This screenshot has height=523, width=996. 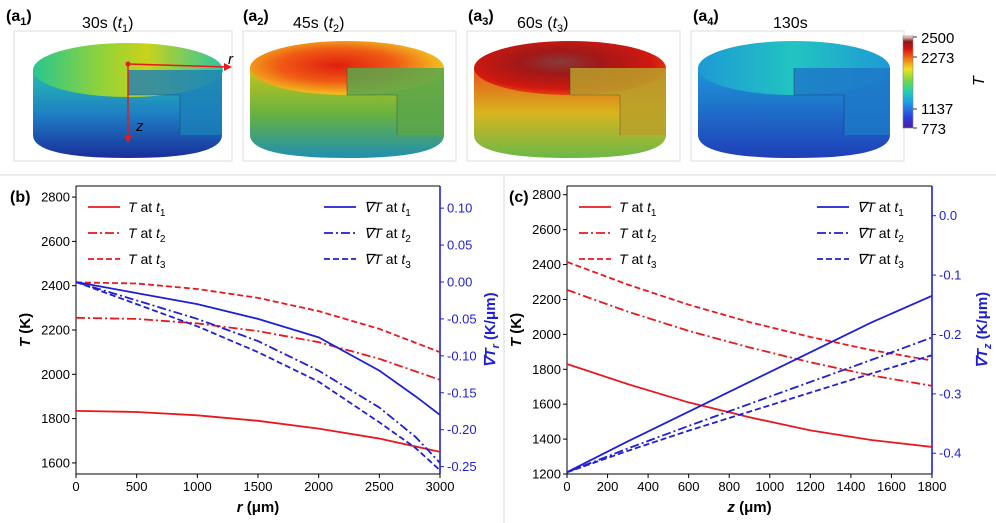 What do you see at coordinates (891, 486) in the screenshot?
I see `x-tick-label: 1600` at bounding box center [891, 486].